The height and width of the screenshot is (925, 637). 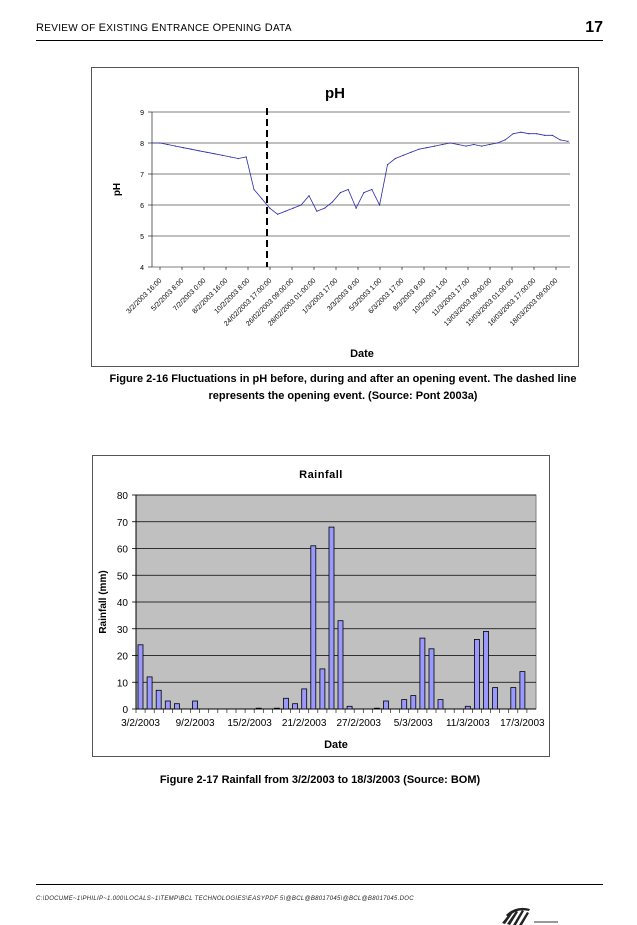 What do you see at coordinates (117, 189) in the screenshot?
I see `ph-y-axis-label: pH` at bounding box center [117, 189].